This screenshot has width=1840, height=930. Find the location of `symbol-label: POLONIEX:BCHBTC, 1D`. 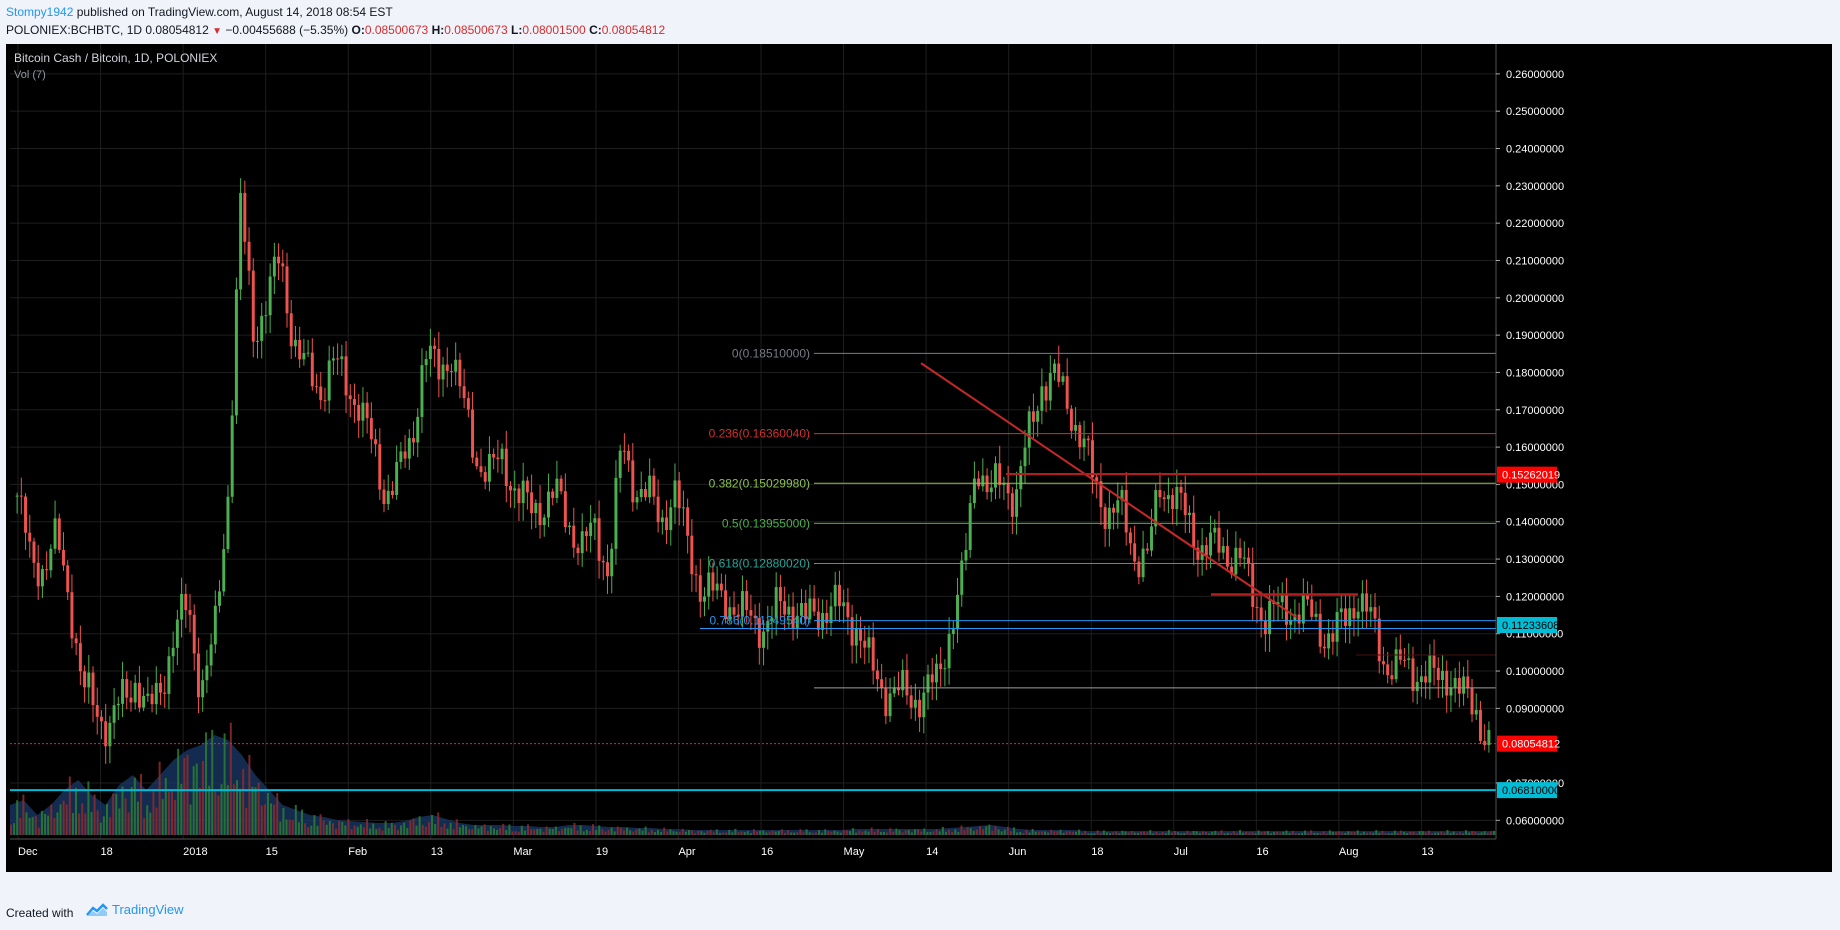

symbol-label: POLONIEX:BCHBTC, 1D is located at coordinates (74, 30).